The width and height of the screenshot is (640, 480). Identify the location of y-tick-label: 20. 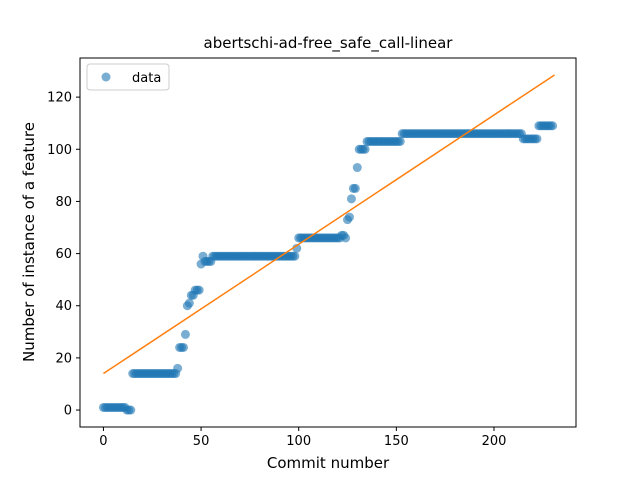
(63, 358).